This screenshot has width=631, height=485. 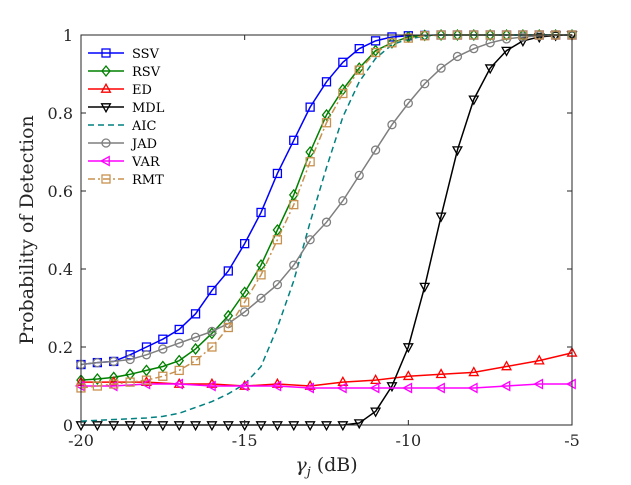 I want to click on y-tick-label: 0.2, so click(x=60, y=347).